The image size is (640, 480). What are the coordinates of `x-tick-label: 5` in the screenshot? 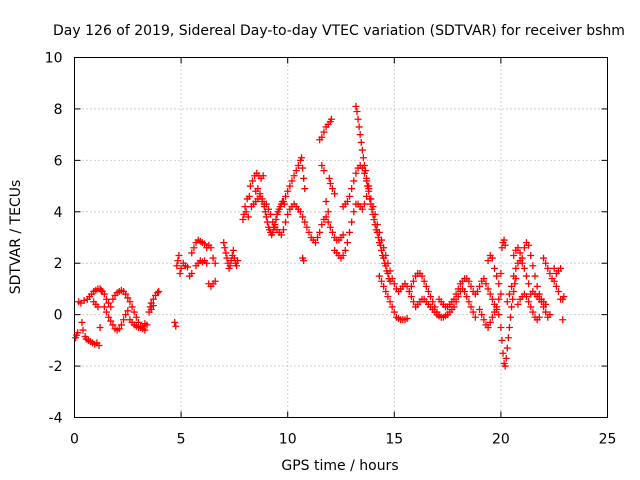 It's located at (181, 440).